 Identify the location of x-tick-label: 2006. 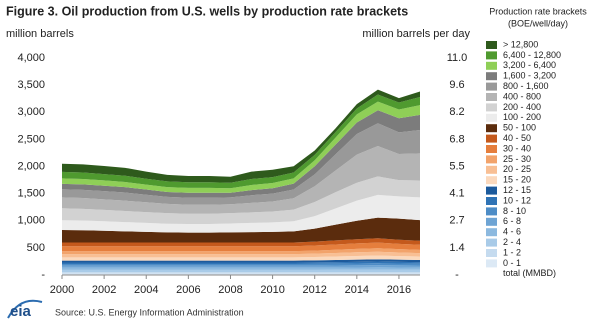
(188, 290).